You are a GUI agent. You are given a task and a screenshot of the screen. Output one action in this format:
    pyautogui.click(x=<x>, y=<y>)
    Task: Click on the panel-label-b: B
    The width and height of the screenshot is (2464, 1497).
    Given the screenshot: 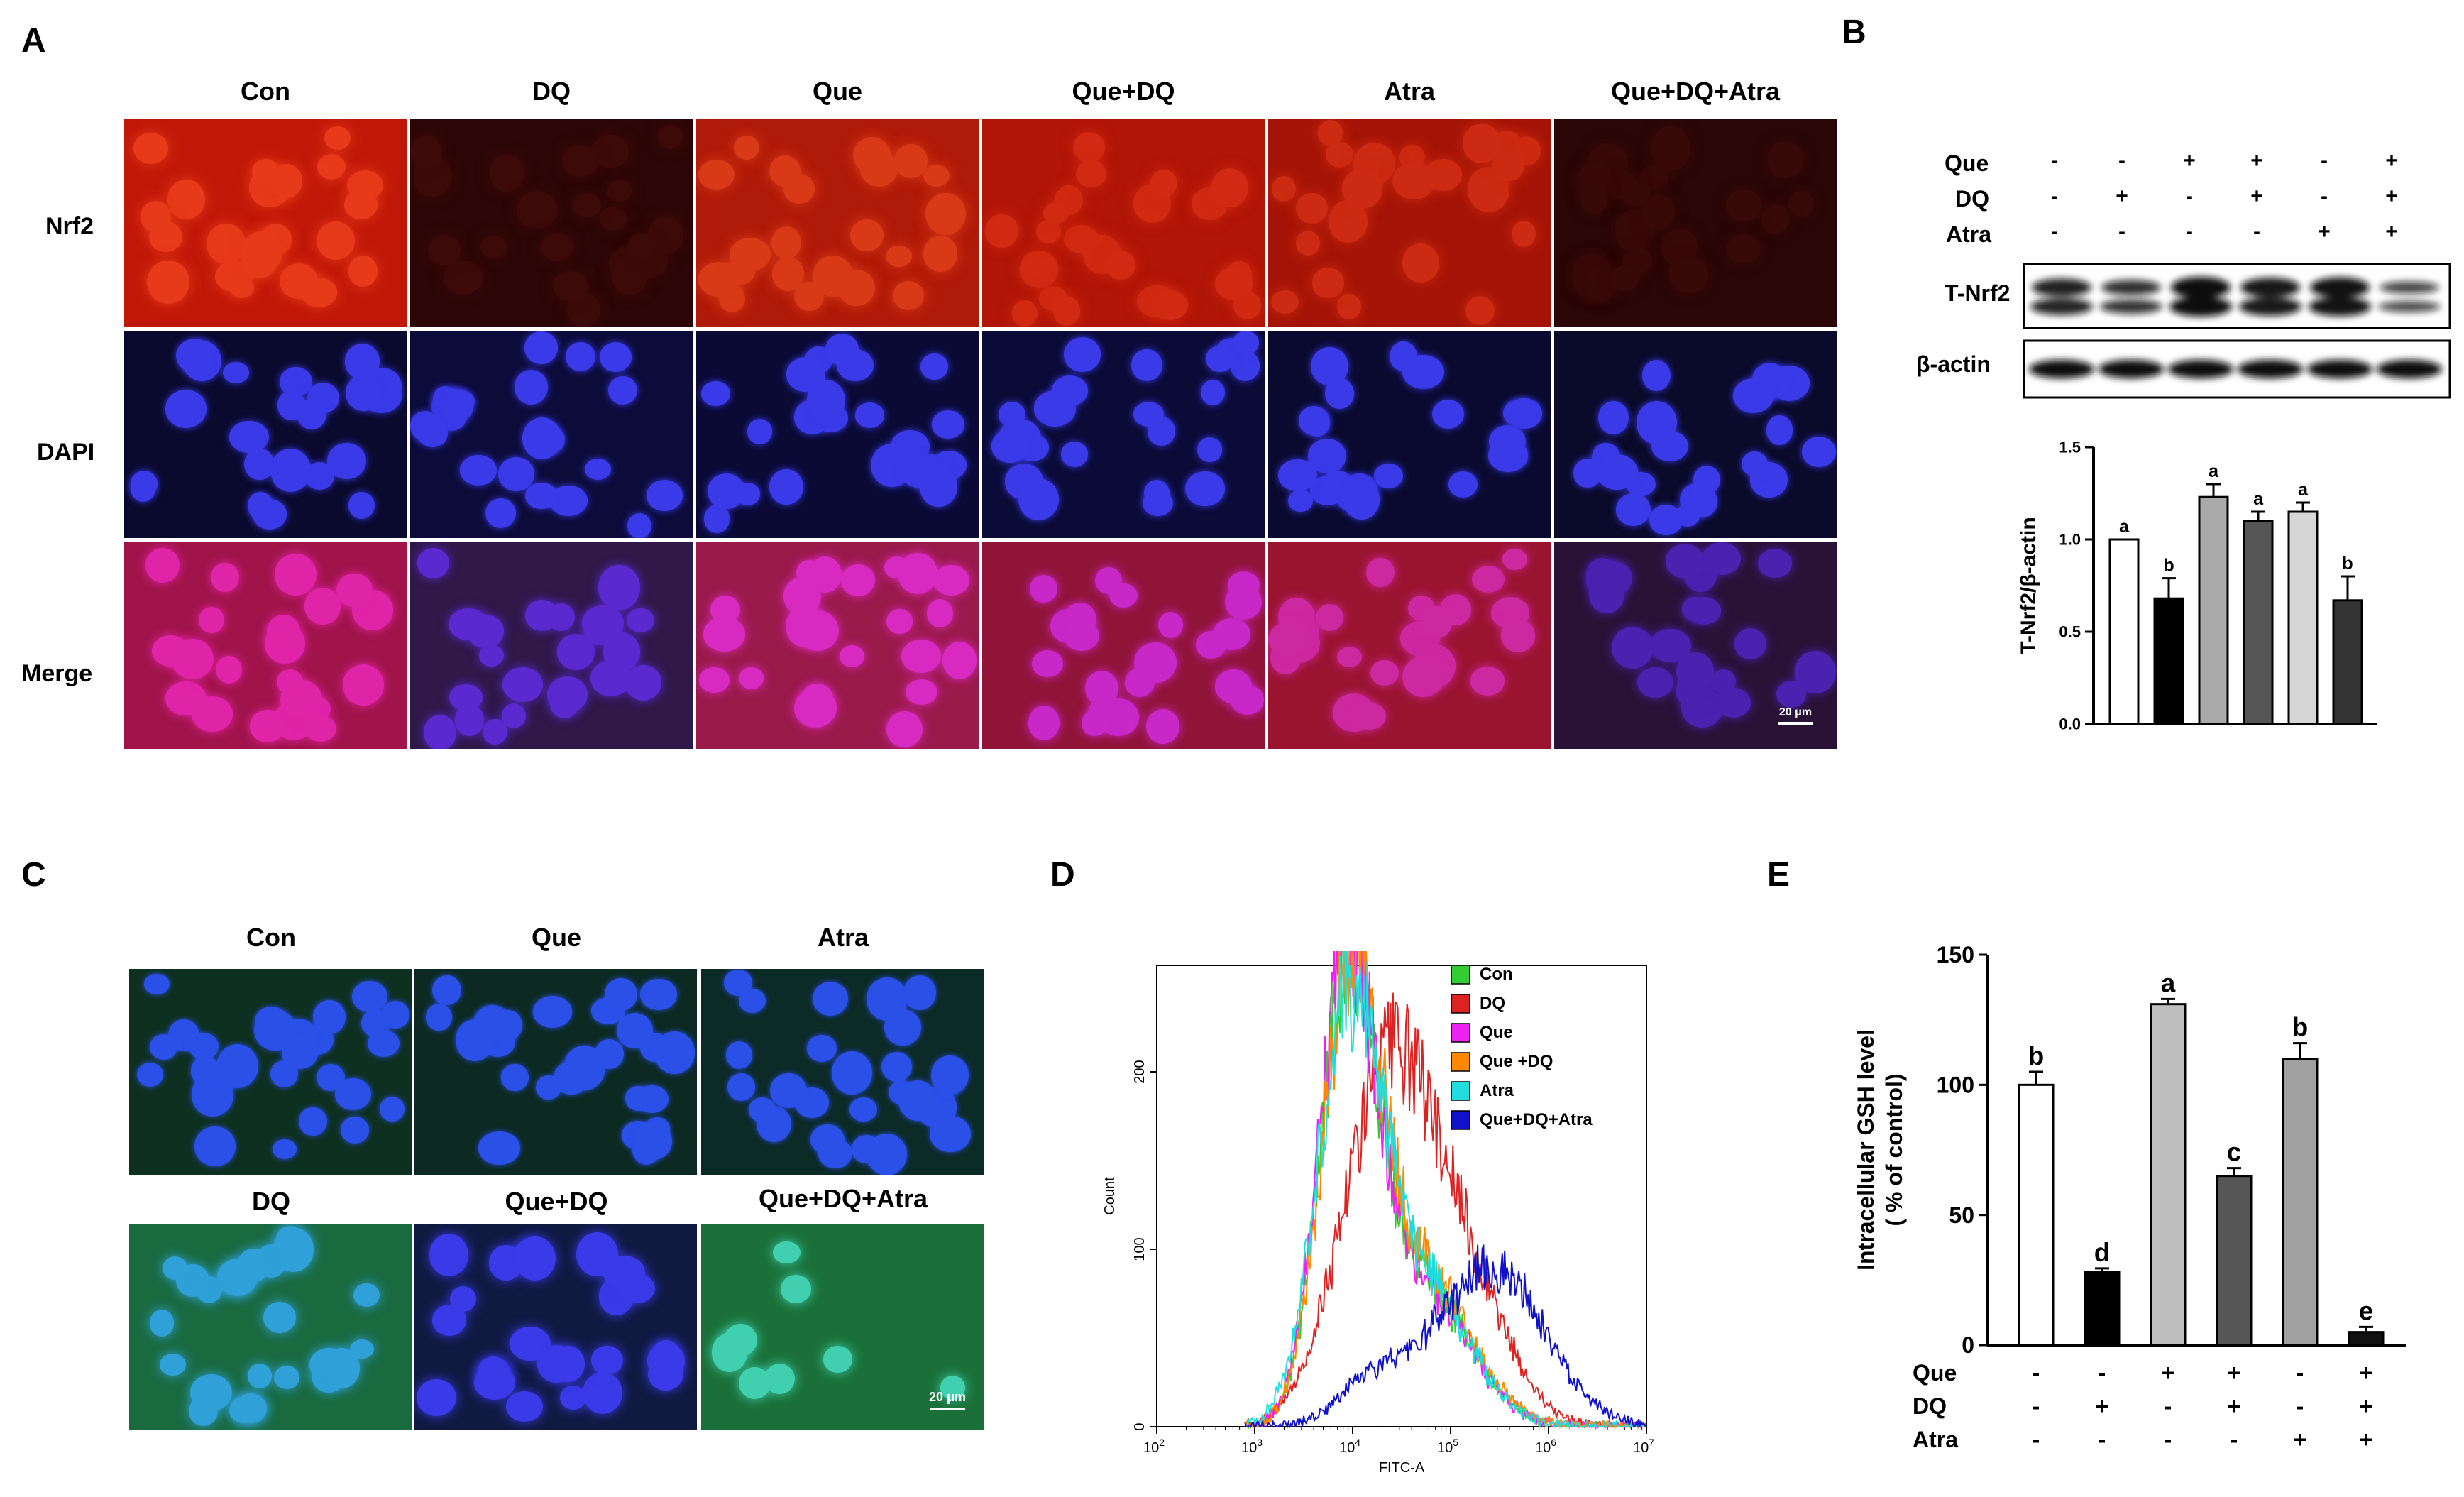 What is the action you would take?
    pyautogui.click(x=1854, y=32)
    